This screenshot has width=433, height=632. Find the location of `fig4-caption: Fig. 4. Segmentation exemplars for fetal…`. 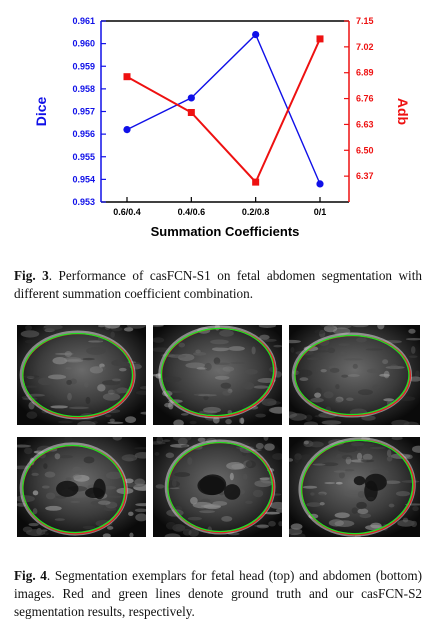

fig4-caption: Fig. 4. Segmentation exemplars for fetal… is located at coordinates (218, 594).